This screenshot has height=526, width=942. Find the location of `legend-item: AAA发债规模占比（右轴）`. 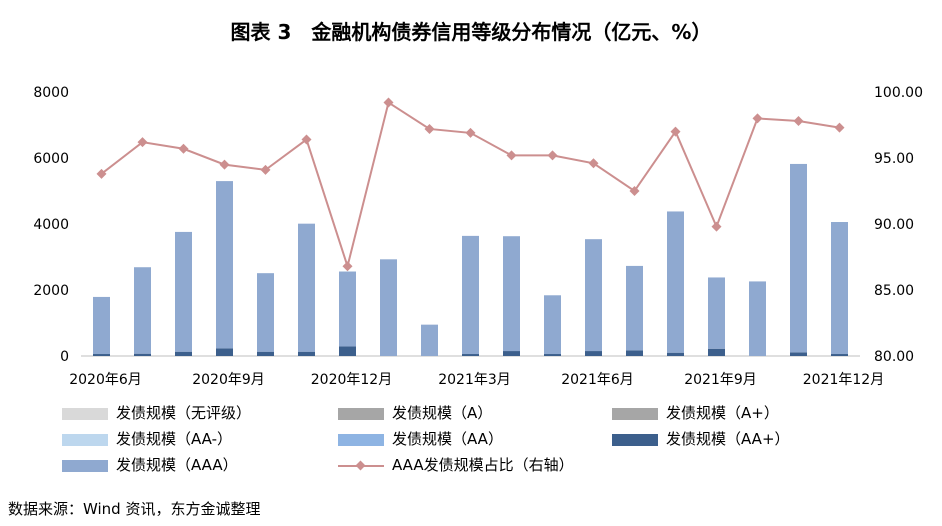

legend-item: AAA发债规模占比（右轴） is located at coordinates (456, 465).